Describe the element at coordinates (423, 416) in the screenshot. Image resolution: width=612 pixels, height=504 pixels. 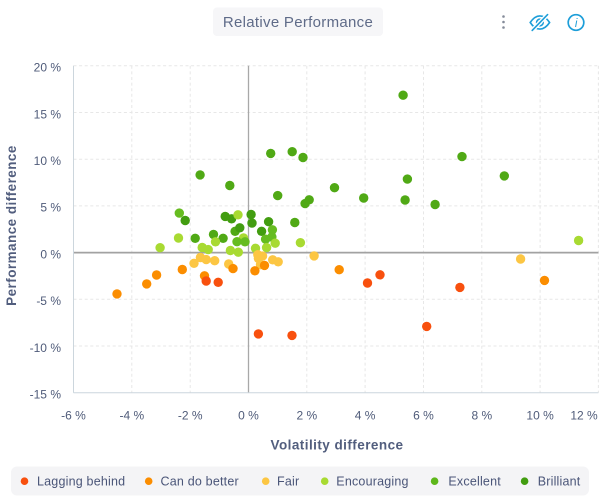
I see `svg-text: 6 %` at that location.